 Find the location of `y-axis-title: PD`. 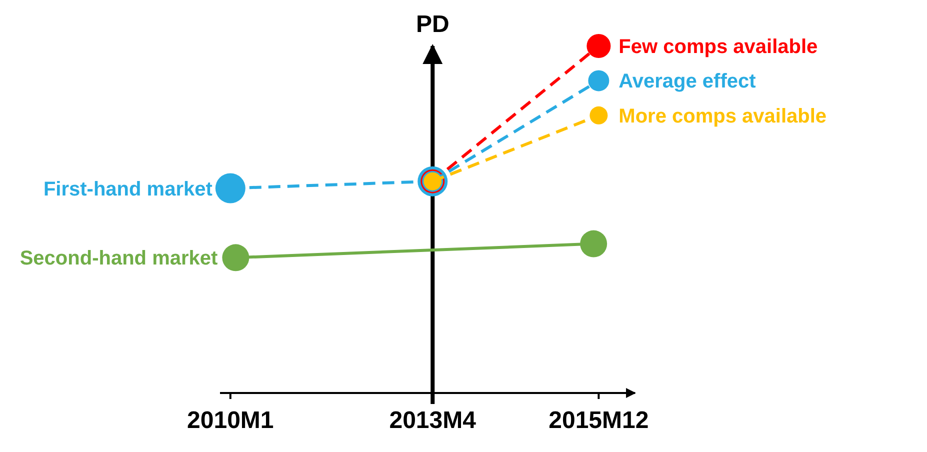

y-axis-title: PD is located at coordinates (433, 24).